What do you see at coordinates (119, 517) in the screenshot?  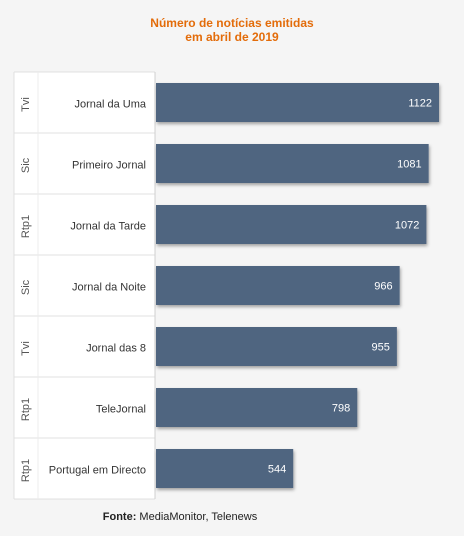 I see `source-label: Fonte:` at bounding box center [119, 517].